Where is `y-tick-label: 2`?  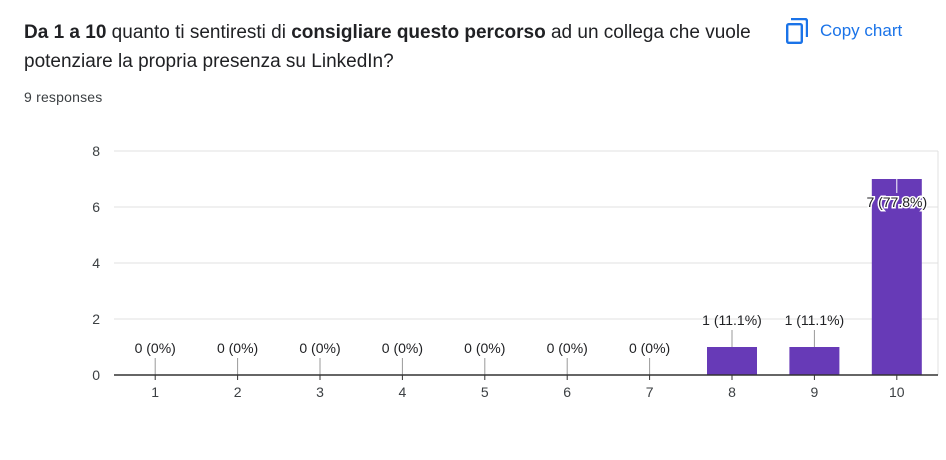 y-tick-label: 2 is located at coordinates (96, 319).